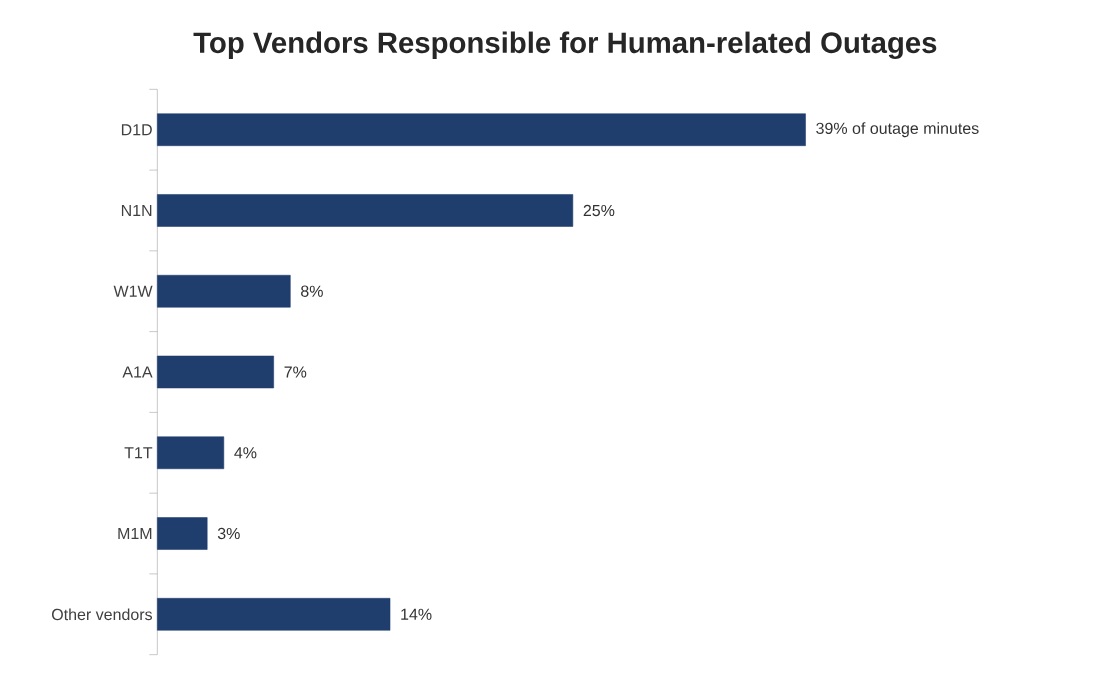  Describe the element at coordinates (102, 614) in the screenshot. I see `y-tick-label: Other vendors` at that location.